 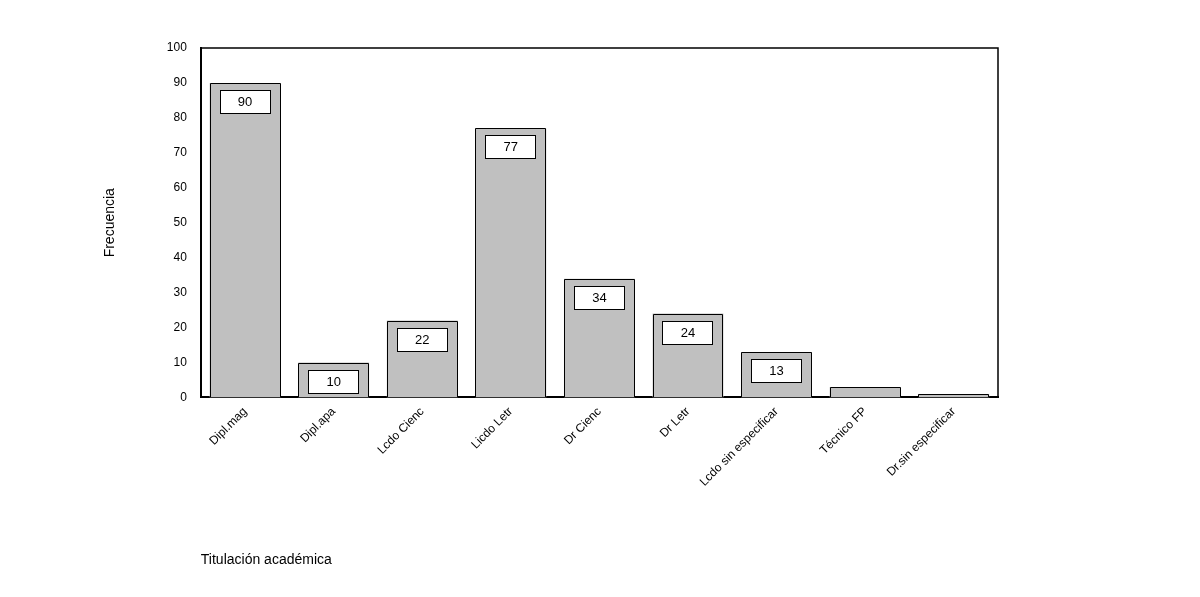 I want to click on data-label: 24, so click(x=688, y=332).